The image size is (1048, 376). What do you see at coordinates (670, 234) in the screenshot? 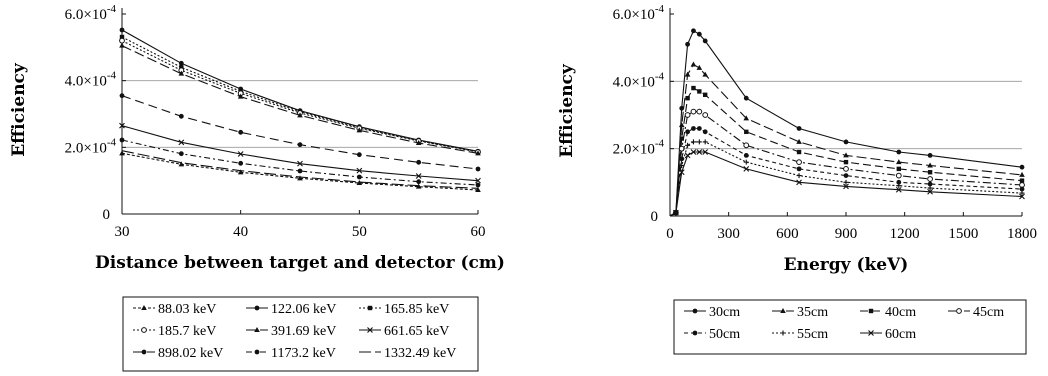
I see `x-tick-label: 0` at bounding box center [670, 234].